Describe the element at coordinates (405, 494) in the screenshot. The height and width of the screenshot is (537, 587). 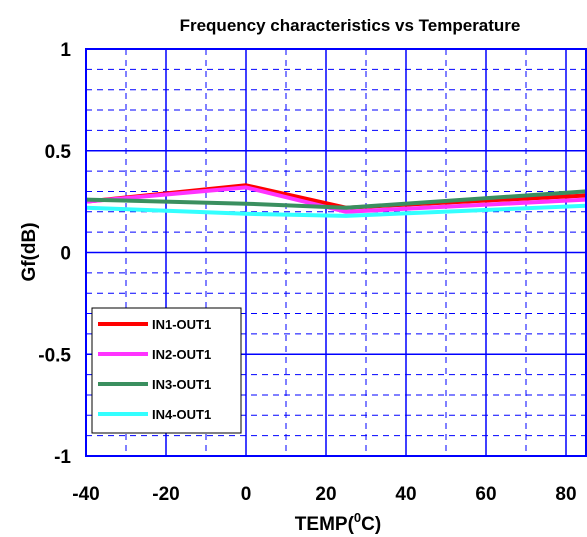
I see `x-tick-label: 40` at that location.